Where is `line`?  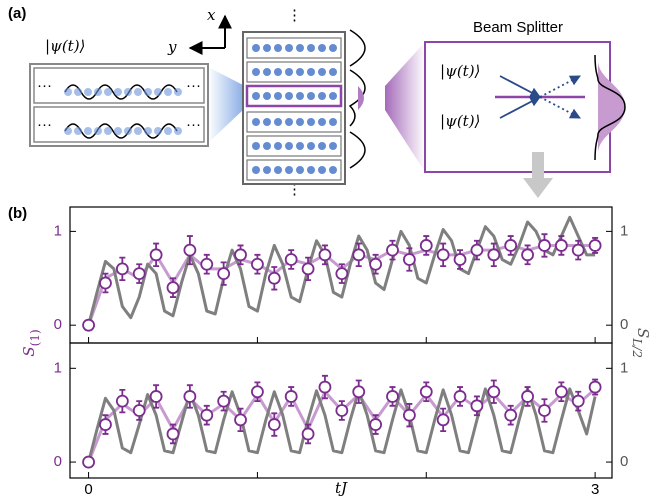 line is located at coordinates (341, 284).